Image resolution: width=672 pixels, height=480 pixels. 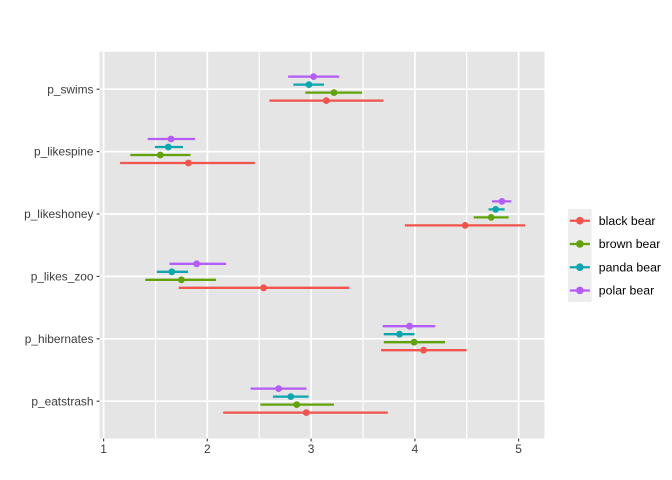 I want to click on svg-text: polar bear, so click(x=626, y=291).